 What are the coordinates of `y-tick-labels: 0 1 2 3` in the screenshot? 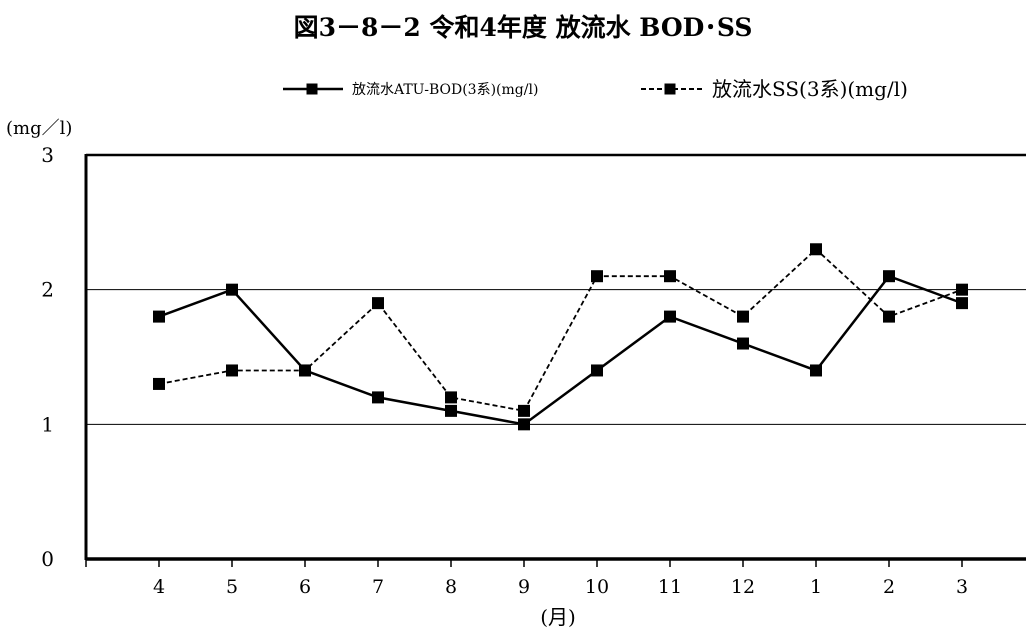 It's located at (47, 357).